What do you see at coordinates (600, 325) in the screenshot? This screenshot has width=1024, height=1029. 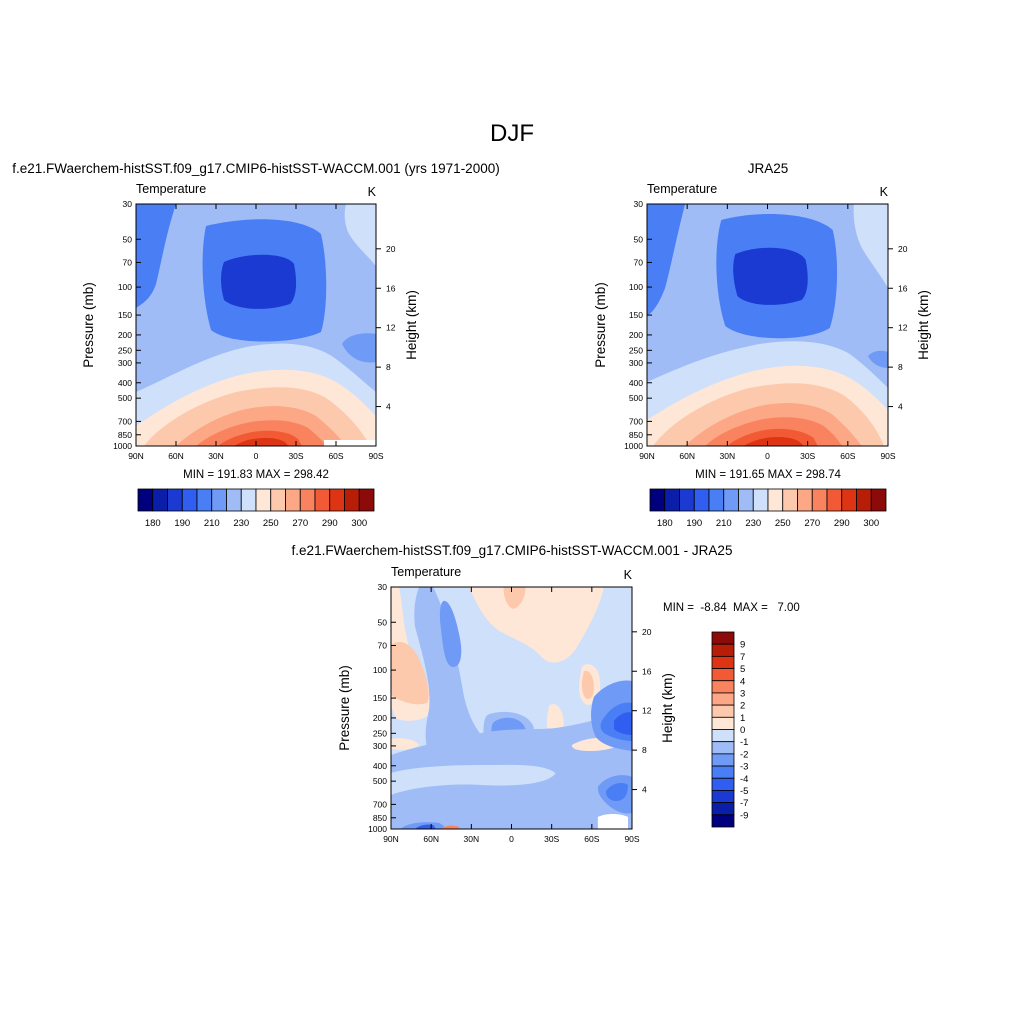 I see `panel-obs-ylabel: Pressure (mb)` at bounding box center [600, 325].